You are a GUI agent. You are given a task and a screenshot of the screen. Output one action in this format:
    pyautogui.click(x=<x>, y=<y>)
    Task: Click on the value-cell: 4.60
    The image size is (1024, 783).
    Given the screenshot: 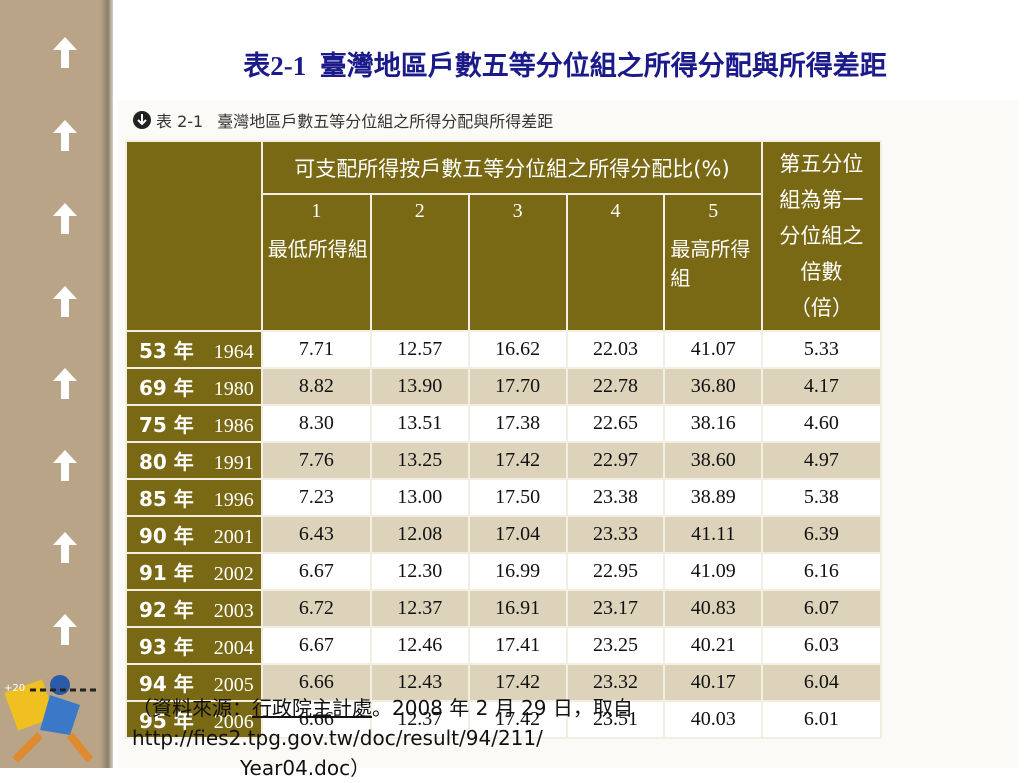 What is the action you would take?
    pyautogui.click(x=821, y=423)
    